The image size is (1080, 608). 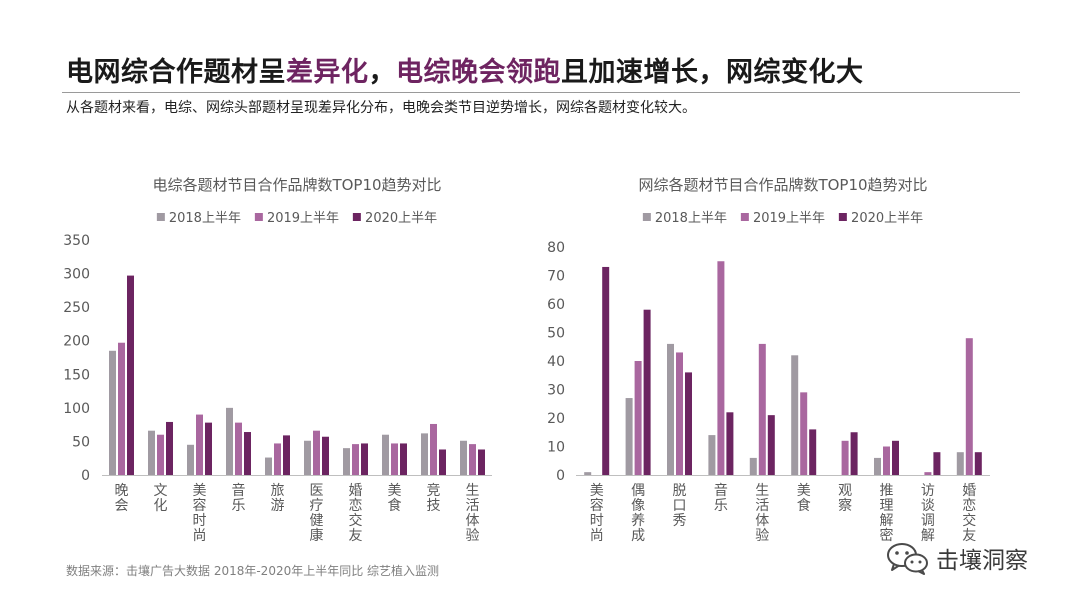 I want to click on title-part-1: 电网综合作题材呈, so click(x=176, y=72).